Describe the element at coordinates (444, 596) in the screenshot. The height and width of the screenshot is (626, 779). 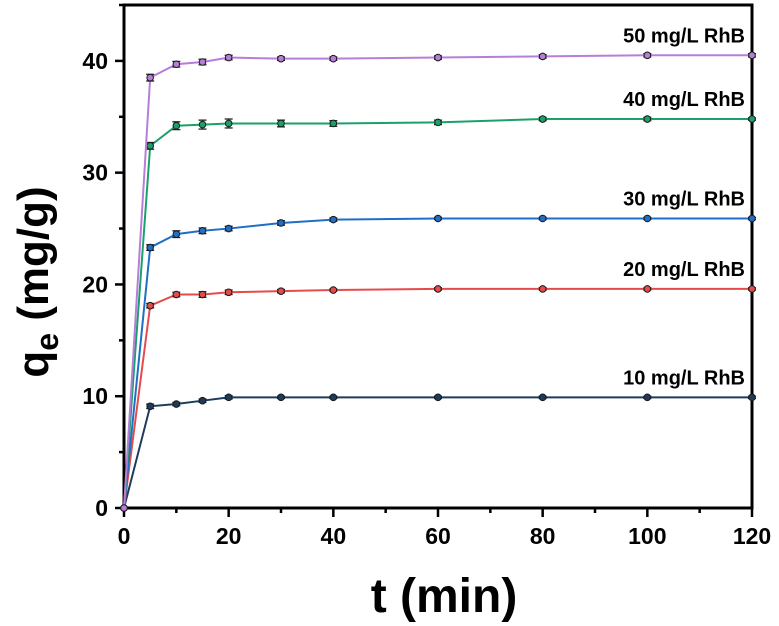
I see `x-axis-title: t (min)` at that location.